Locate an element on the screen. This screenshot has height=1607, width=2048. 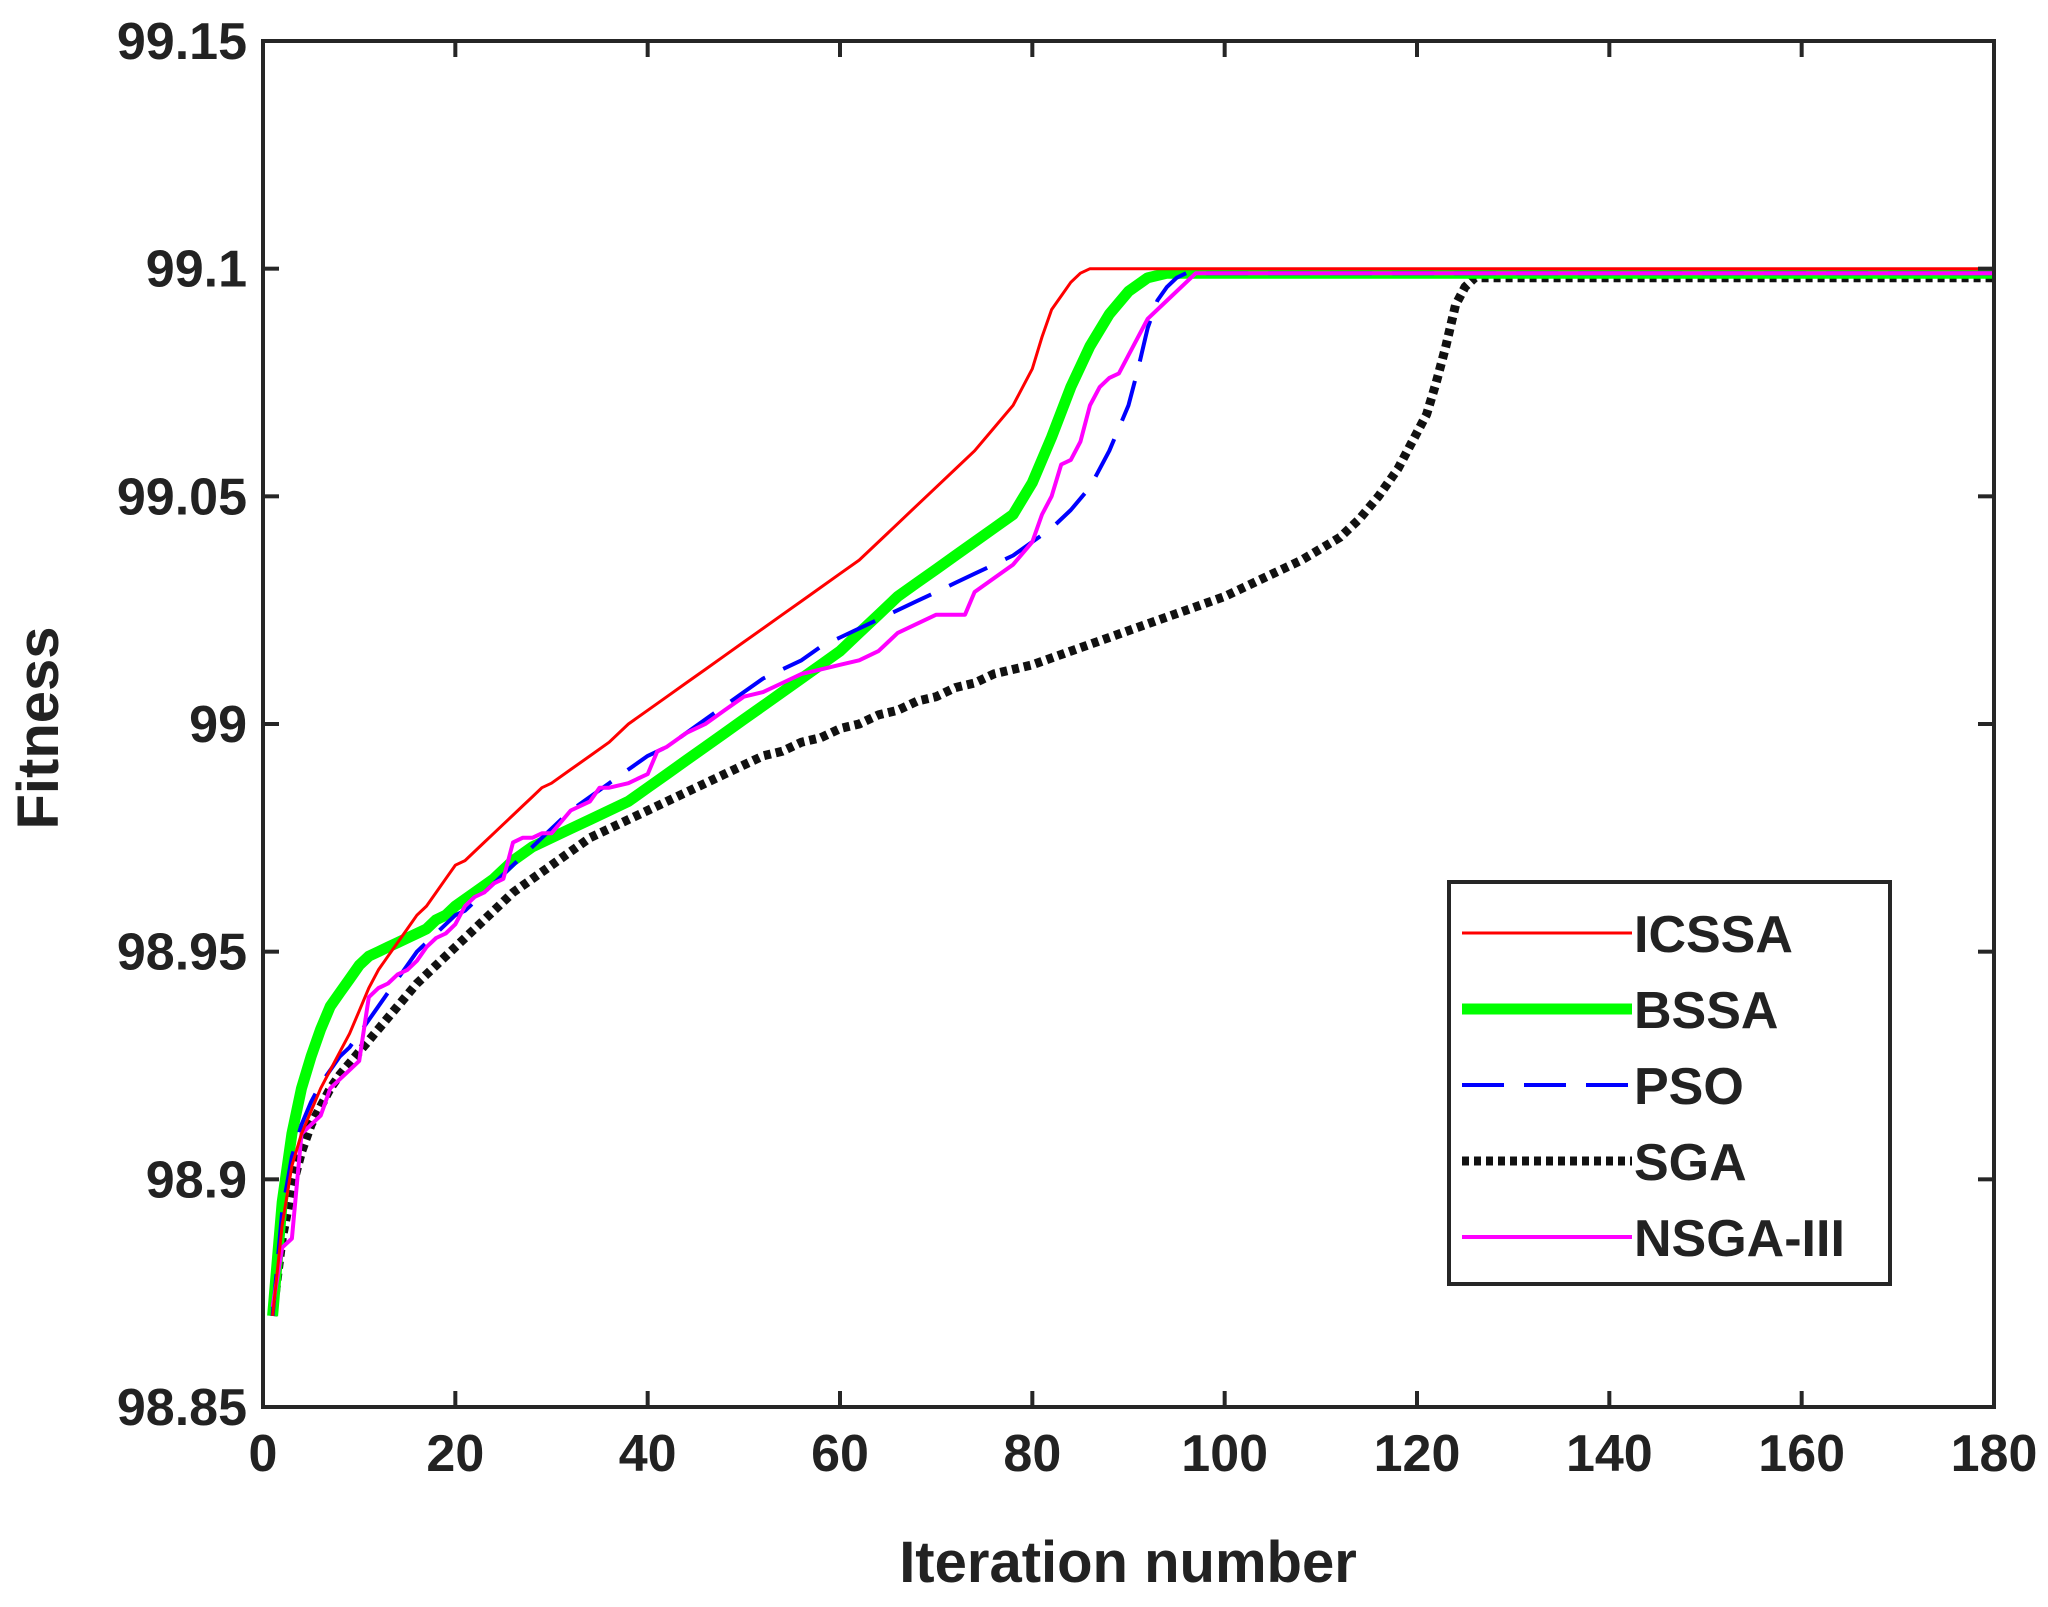
legend: ICSSA BSSA PSO SGA NSGA-III is located at coordinates (1669, 1083).